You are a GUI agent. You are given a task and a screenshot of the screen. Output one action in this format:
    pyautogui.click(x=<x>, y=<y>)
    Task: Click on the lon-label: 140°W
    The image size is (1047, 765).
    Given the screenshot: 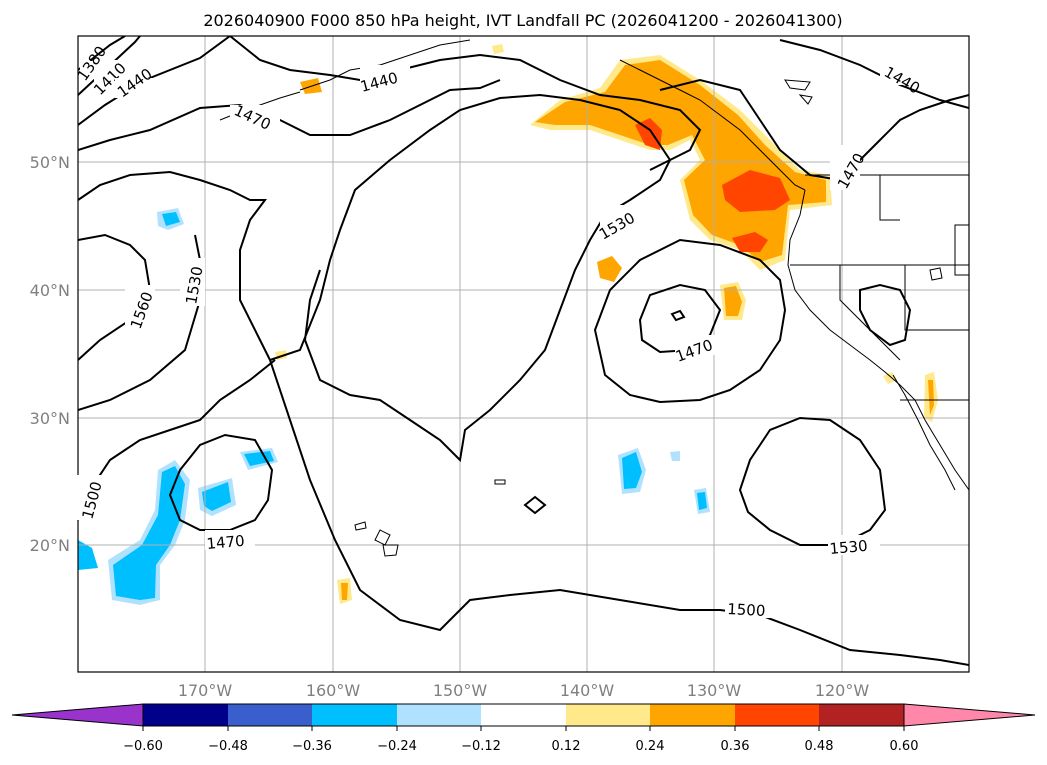 What is the action you would take?
    pyautogui.click(x=587, y=690)
    